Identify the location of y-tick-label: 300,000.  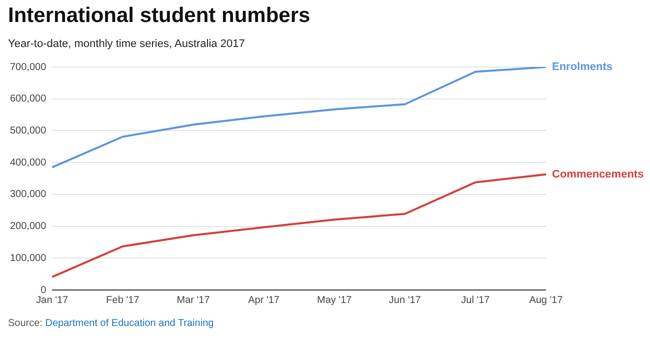
(28, 194).